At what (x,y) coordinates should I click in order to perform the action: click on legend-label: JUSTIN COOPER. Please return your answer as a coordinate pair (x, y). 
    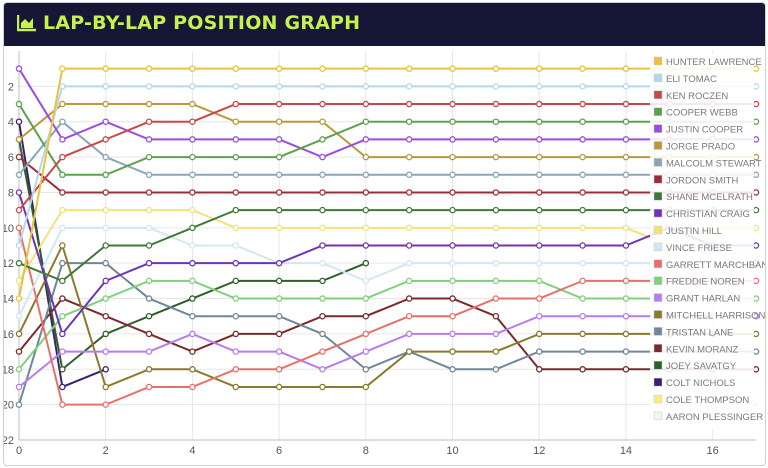
    Looking at the image, I should click on (704, 130).